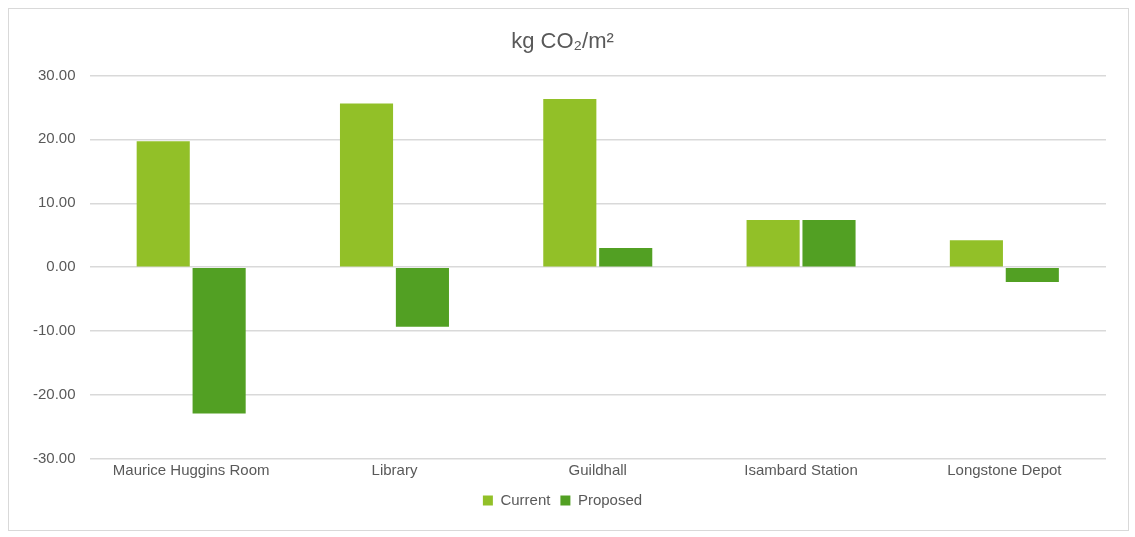 Image resolution: width=1135 pixels, height=537 pixels. I want to click on x-tick-label: Maurice Huggins Room, so click(191, 470).